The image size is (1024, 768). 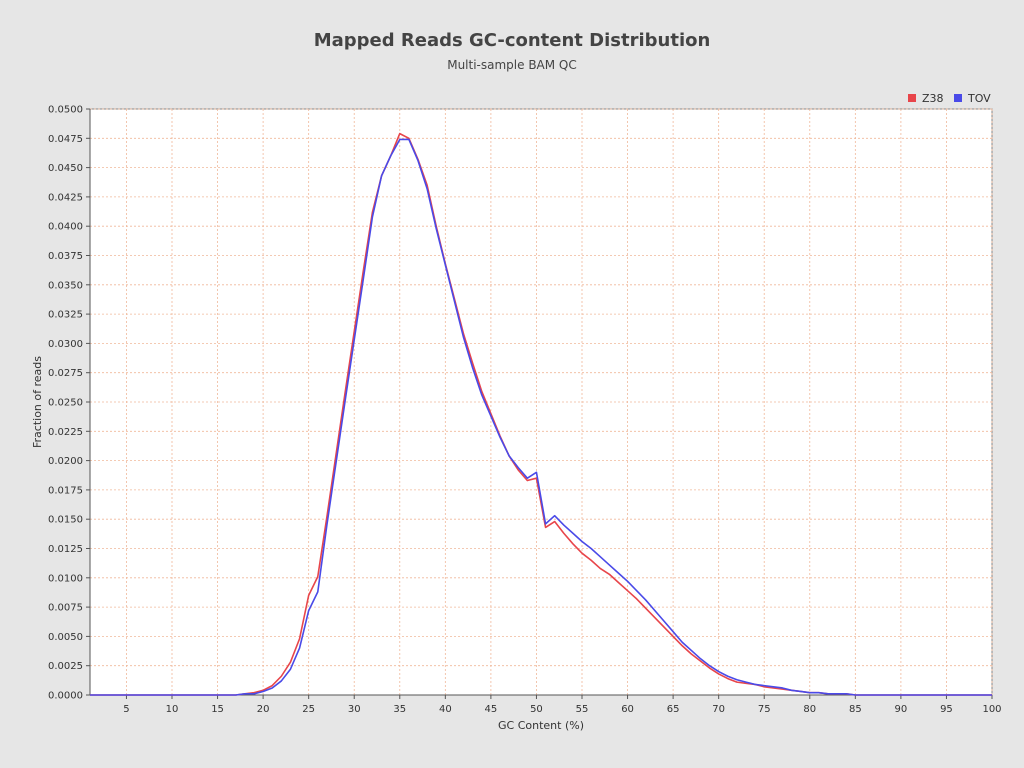 I want to click on y-tick-label: 0.0150, so click(x=65, y=520).